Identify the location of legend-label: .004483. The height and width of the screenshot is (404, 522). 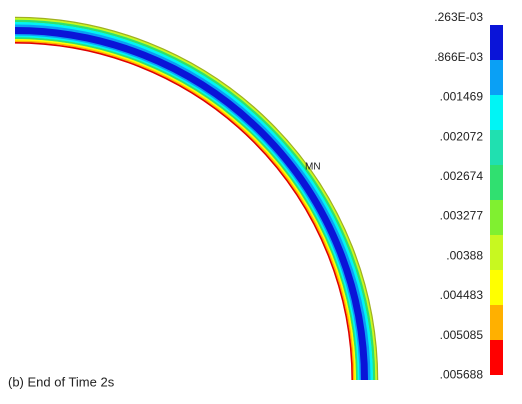
(462, 295).